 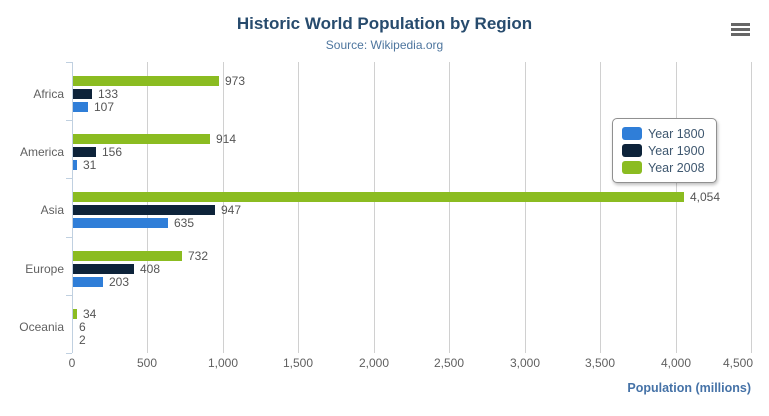 What do you see at coordinates (90, 165) in the screenshot?
I see `bar-value-label: 31` at bounding box center [90, 165].